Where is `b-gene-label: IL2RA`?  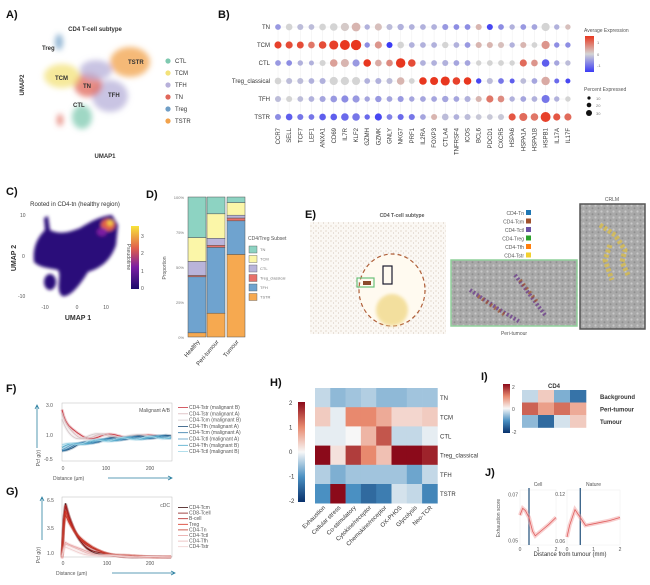 b-gene-label: IL2RA is located at coordinates (424, 136).